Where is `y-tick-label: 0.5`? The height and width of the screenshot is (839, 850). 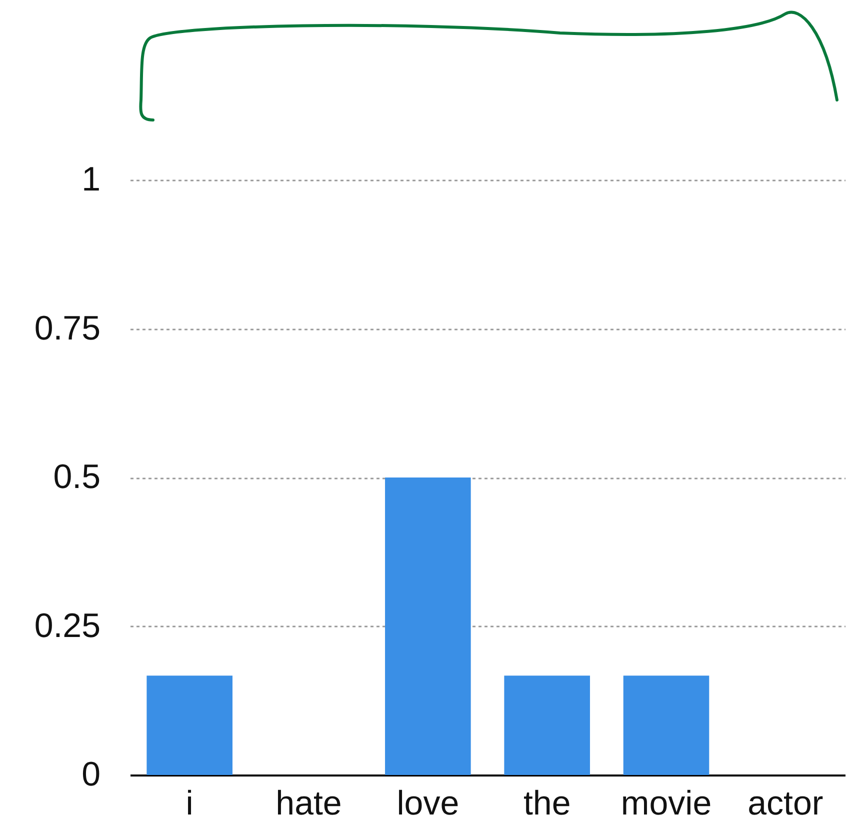
y-tick-label: 0.5 is located at coordinates (76, 477).